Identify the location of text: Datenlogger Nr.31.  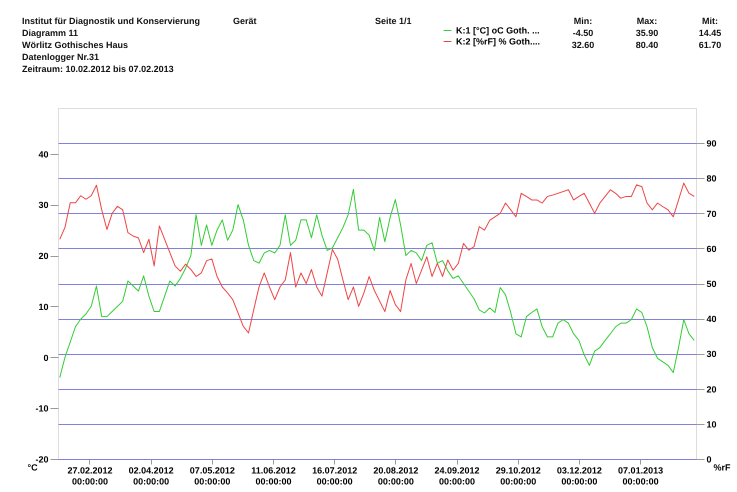
(61, 57).